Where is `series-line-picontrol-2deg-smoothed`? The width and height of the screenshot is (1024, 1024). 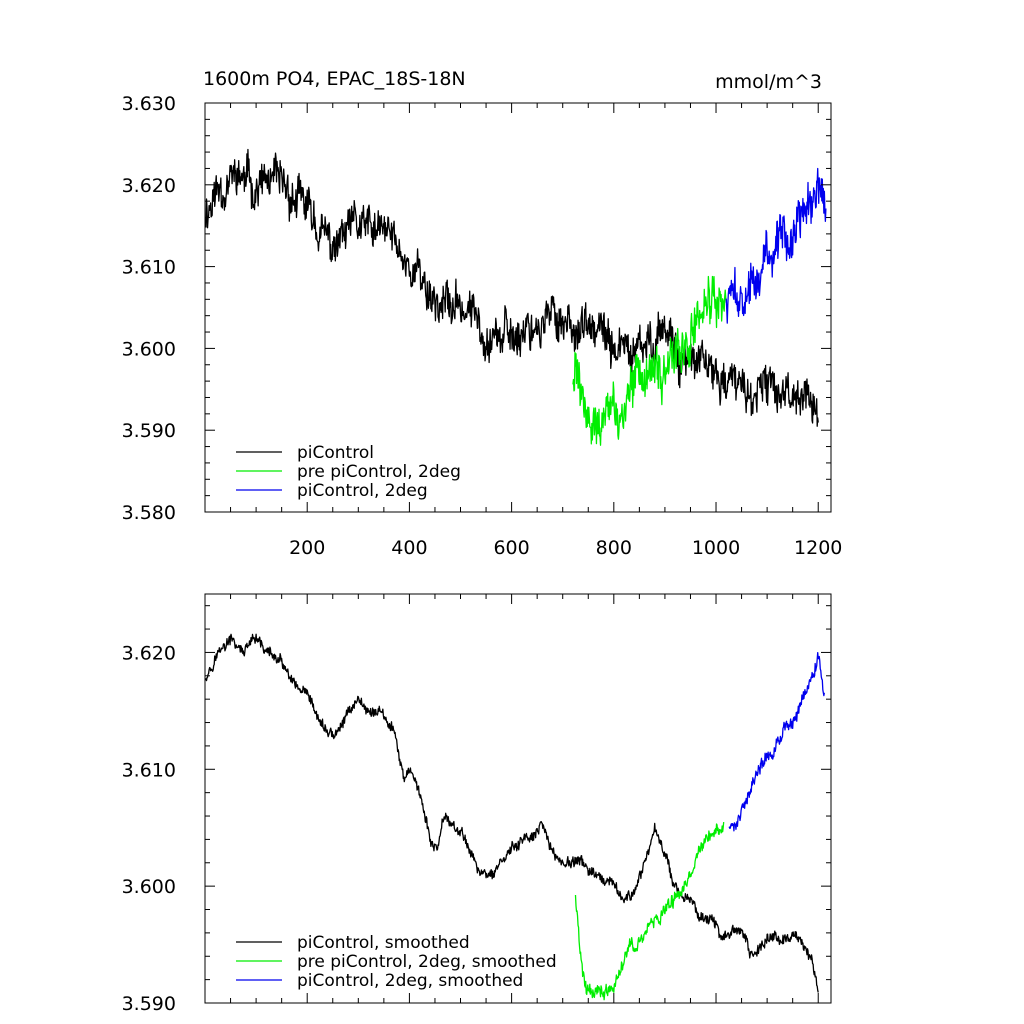
series-line-picontrol-2deg-smoothed is located at coordinates (776, 741).